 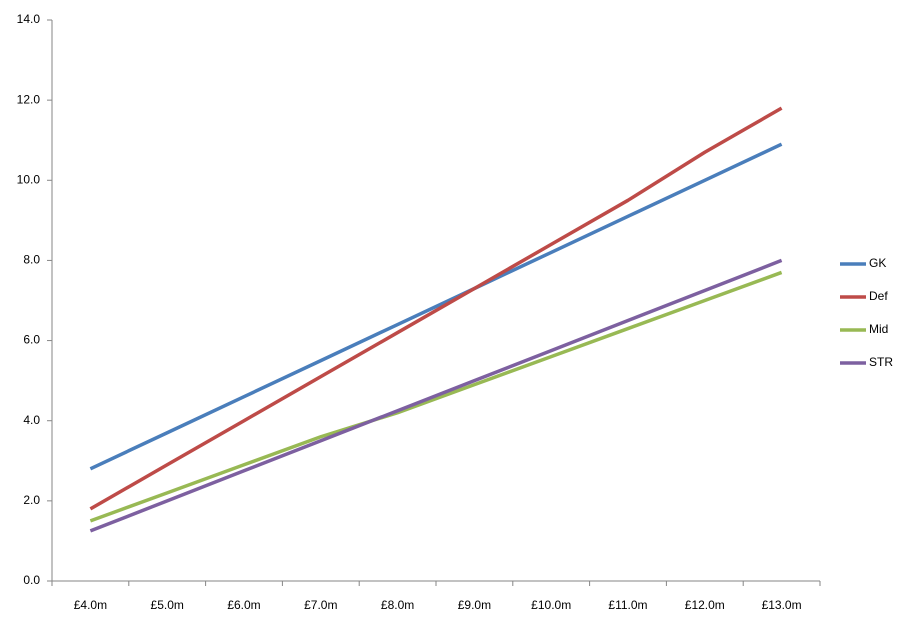 What do you see at coordinates (31, 580) in the screenshot?
I see `y-tick-label: 0.0` at bounding box center [31, 580].